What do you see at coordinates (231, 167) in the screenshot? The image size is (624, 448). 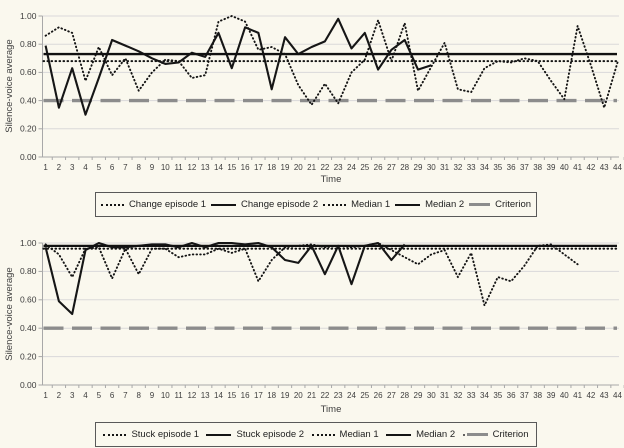 I see `x-tick-label: 15` at bounding box center [231, 167].